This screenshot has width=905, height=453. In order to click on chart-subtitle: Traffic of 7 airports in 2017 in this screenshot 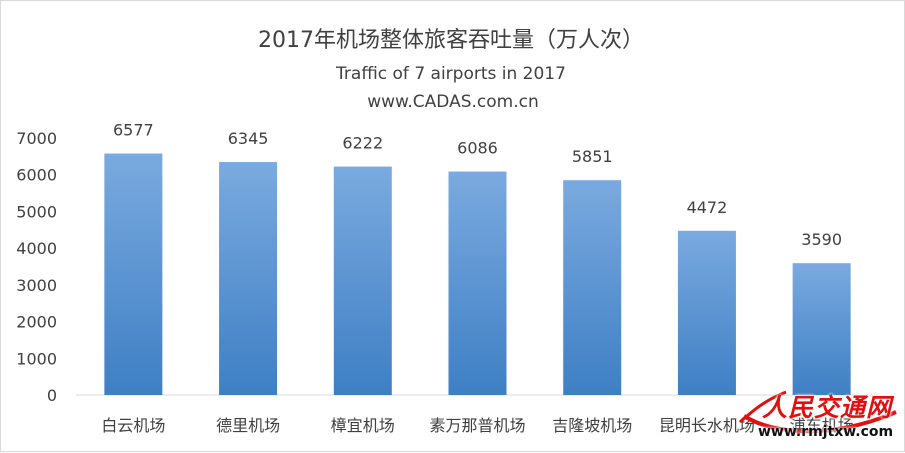, I will do `click(450, 74)`.